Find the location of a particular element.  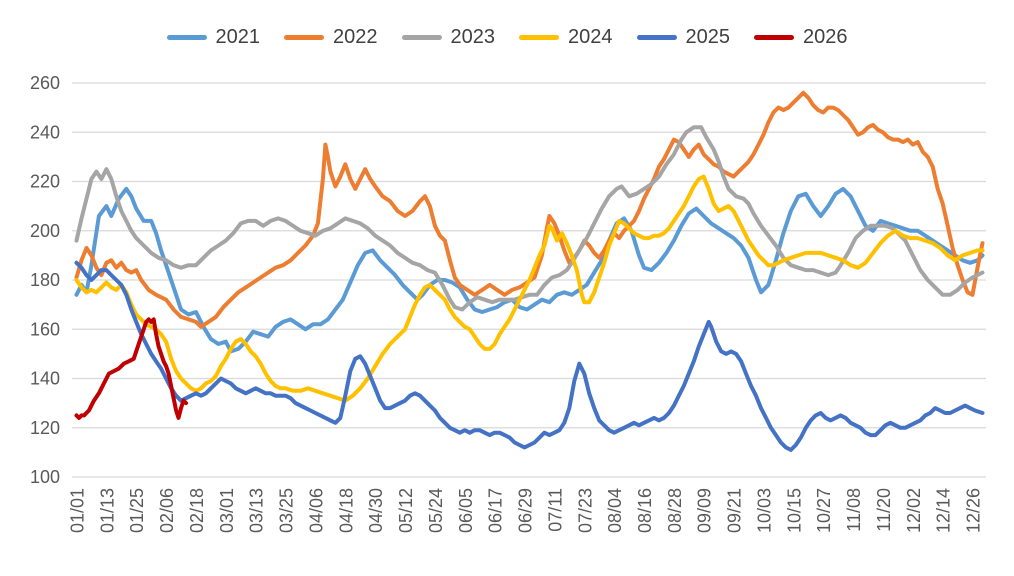

x-tick-label-09-21: 09/21 is located at coordinates (735, 510).